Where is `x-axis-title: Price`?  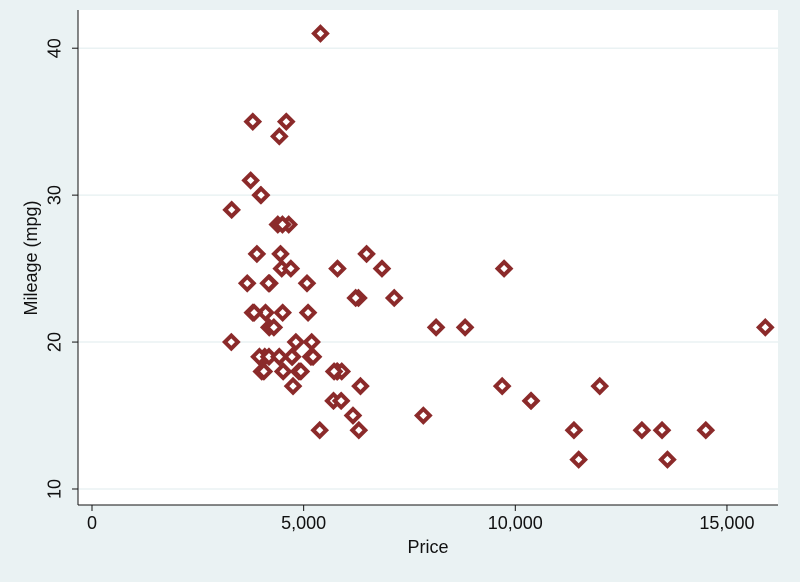 x-axis-title: Price is located at coordinates (427, 547).